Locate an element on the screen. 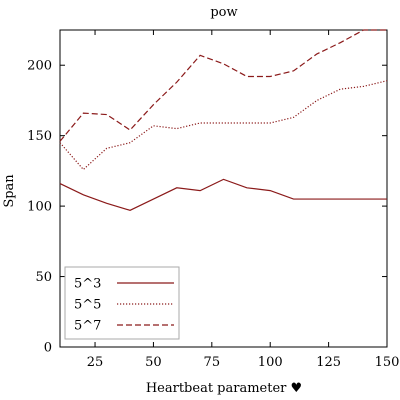 The image size is (400, 400). x-axis-label: Heartbeat parameter ♥ is located at coordinates (224, 388).